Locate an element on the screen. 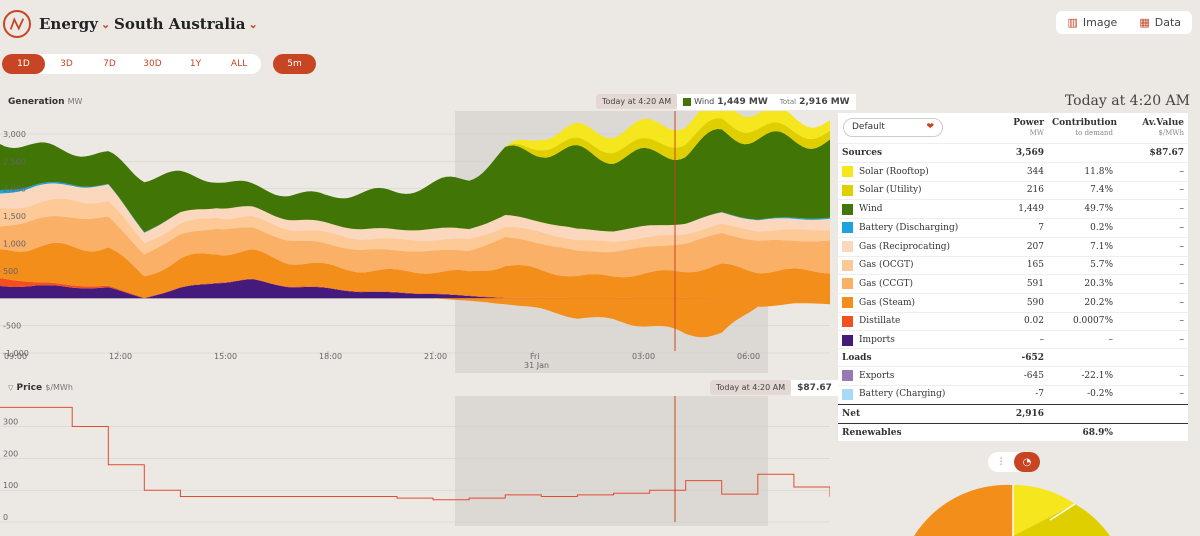 Image resolution: width=1200 pixels, height=536 pixels. load-name: Battery (Charging) is located at coordinates (902, 394).